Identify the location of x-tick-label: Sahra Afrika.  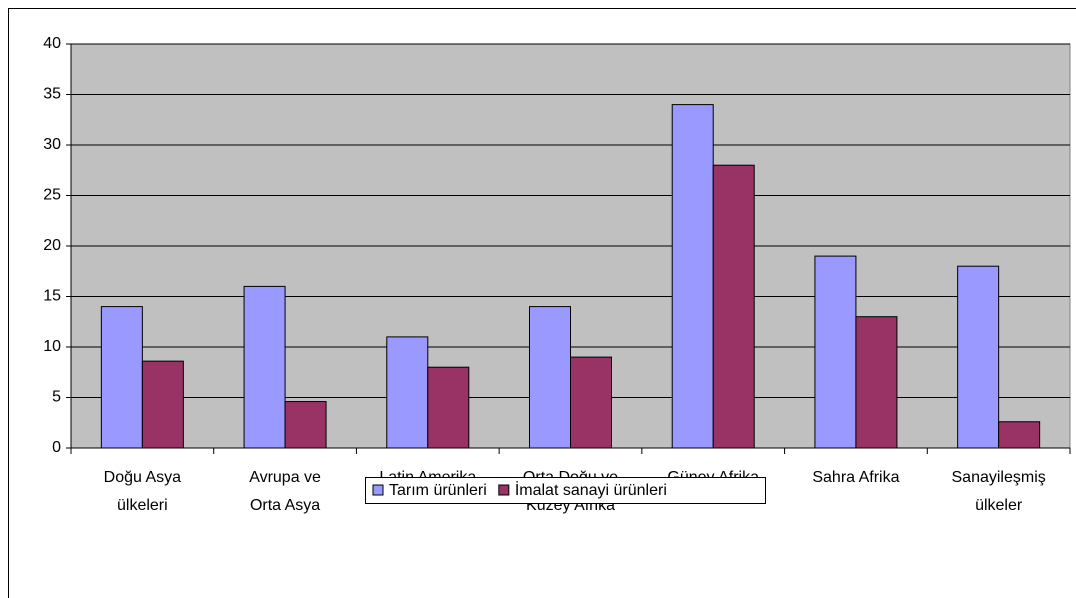
(855, 477).